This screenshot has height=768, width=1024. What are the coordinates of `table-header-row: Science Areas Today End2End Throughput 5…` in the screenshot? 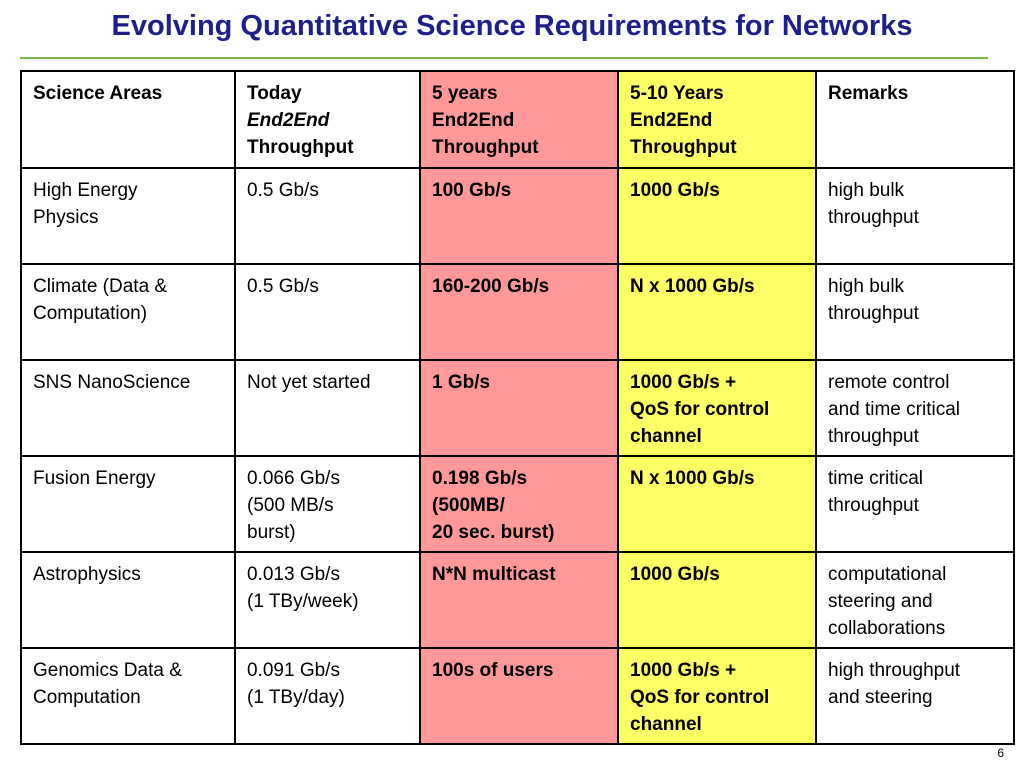 It's located at (517, 119).